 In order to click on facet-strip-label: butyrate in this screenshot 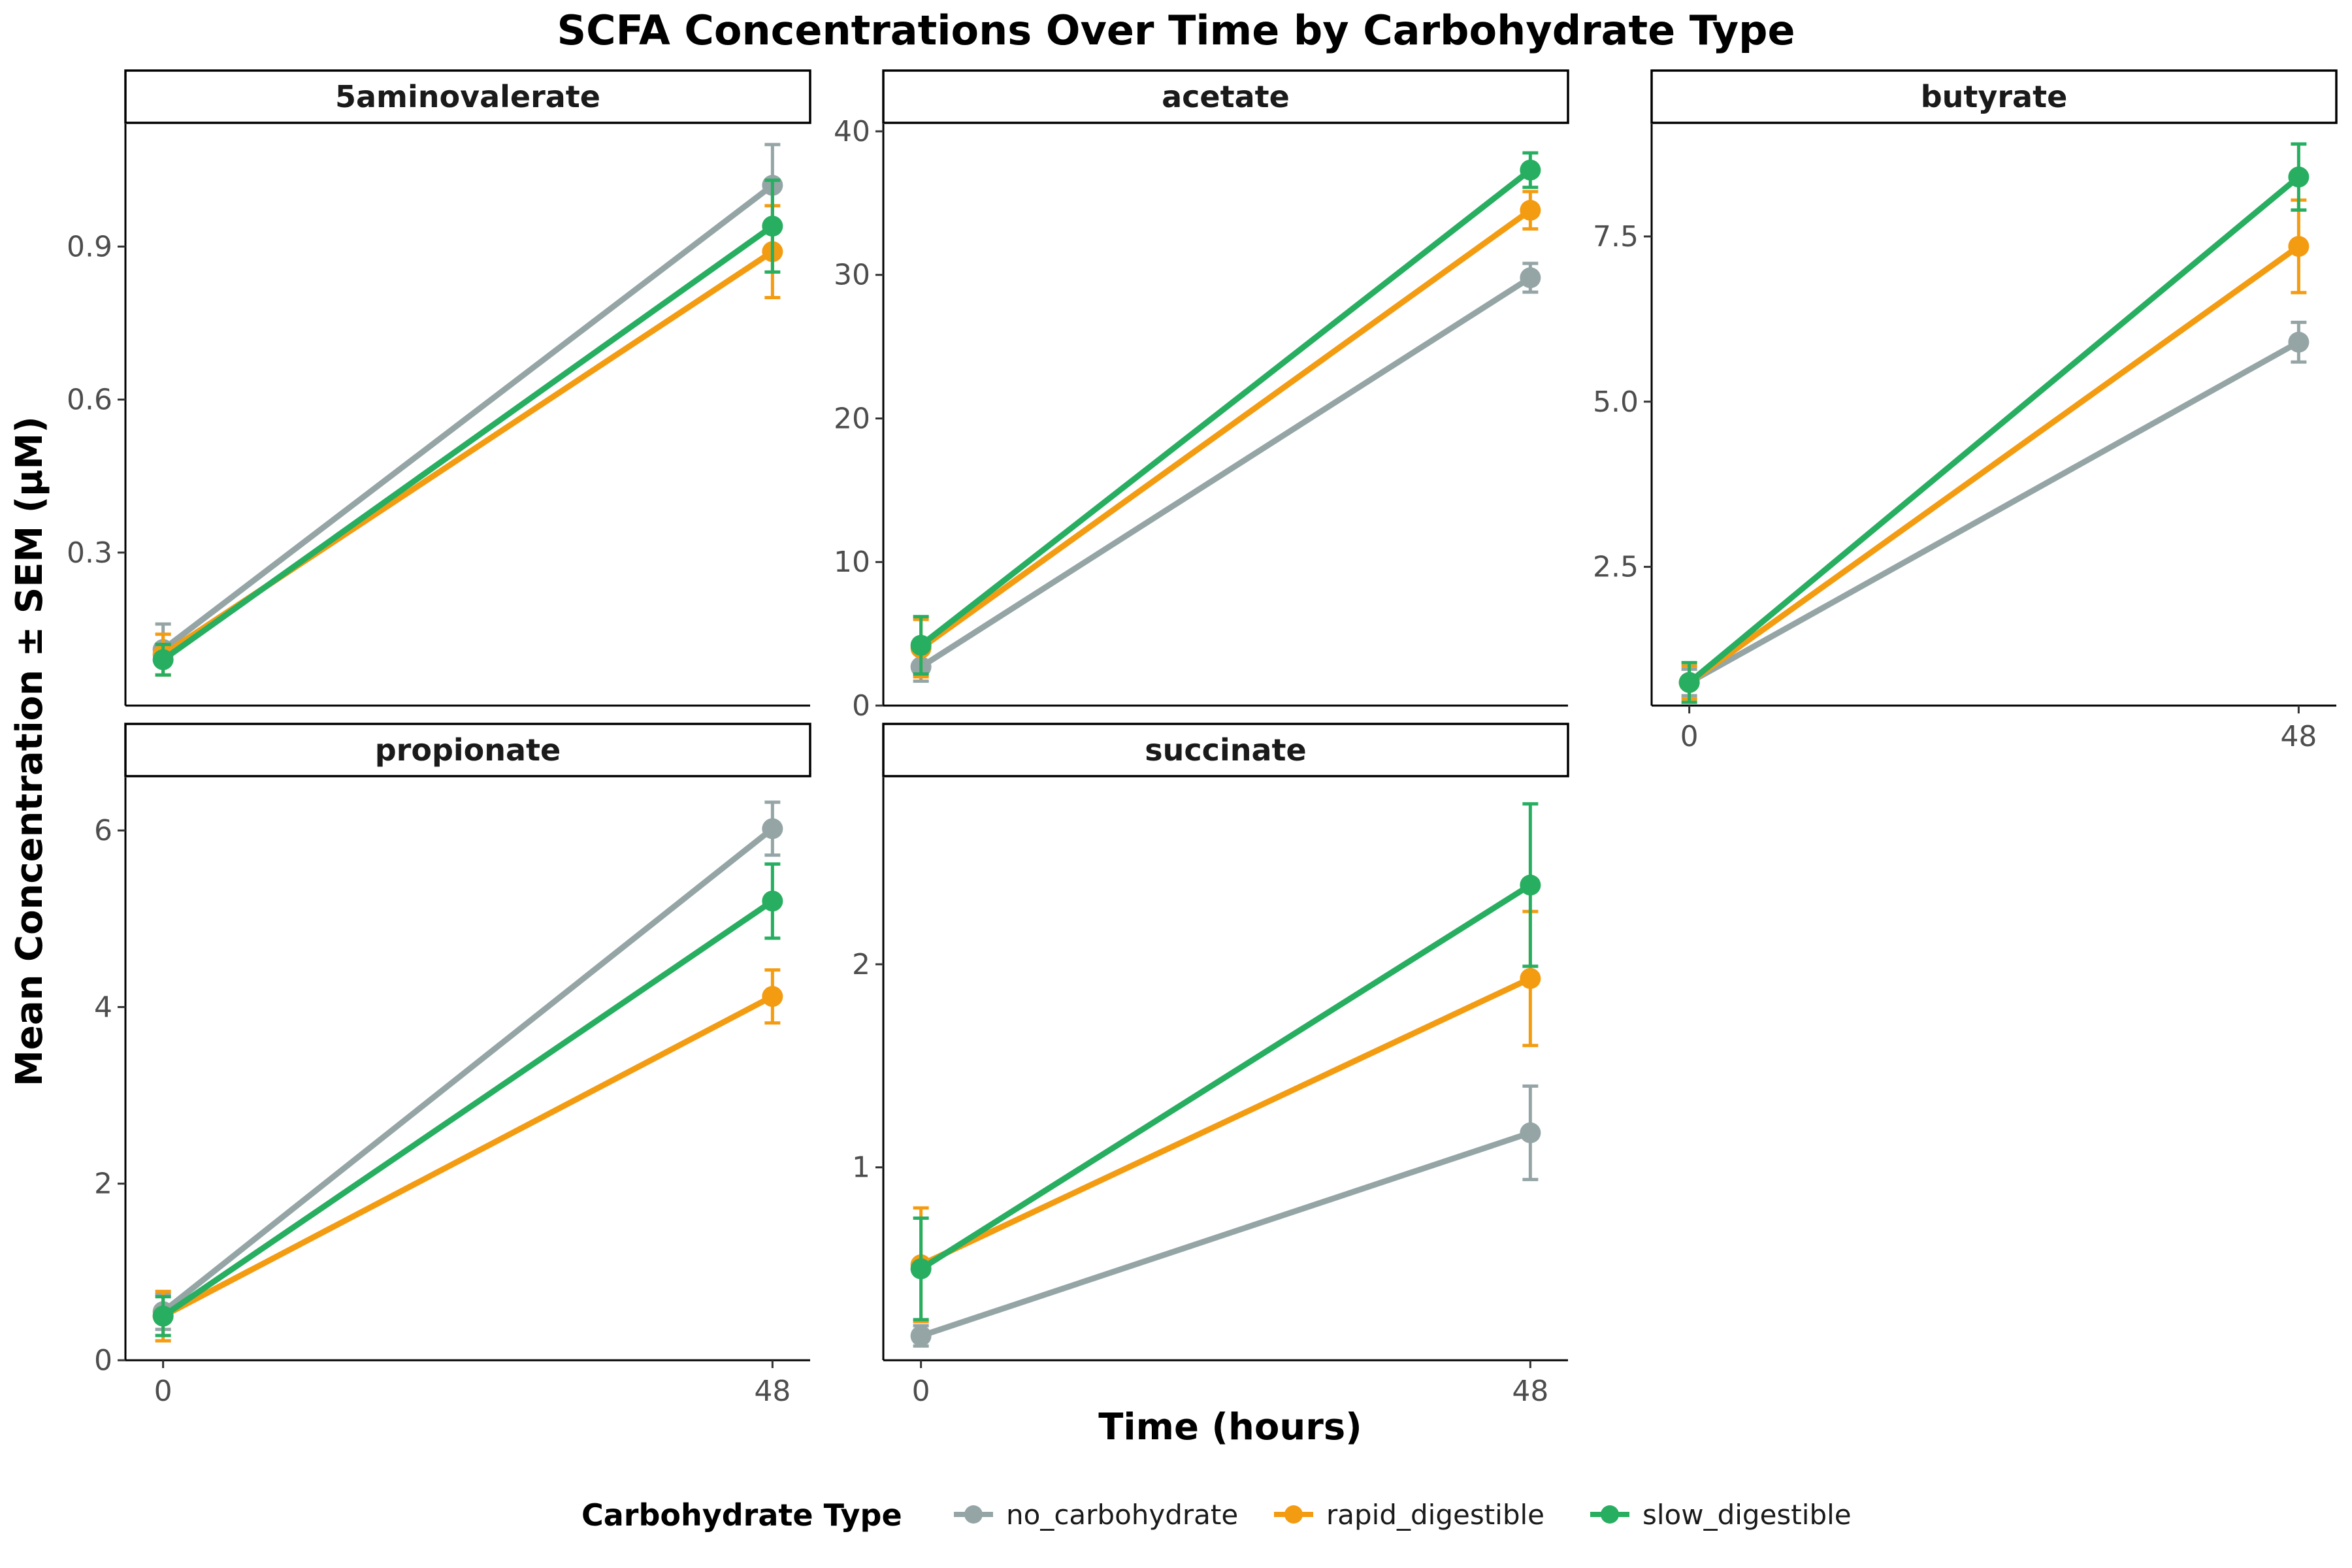, I will do `click(1994, 96)`.